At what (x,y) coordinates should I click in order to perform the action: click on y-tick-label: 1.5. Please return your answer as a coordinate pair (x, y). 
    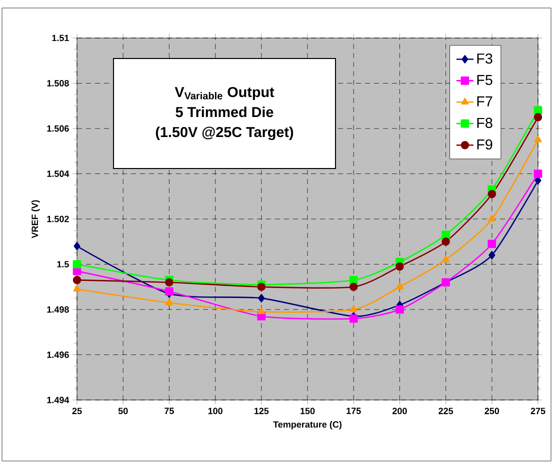
    Looking at the image, I should click on (63, 264).